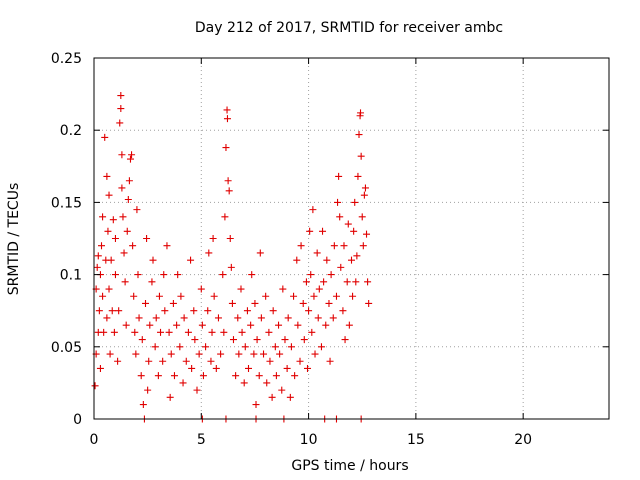 Image resolution: width=640 pixels, height=480 pixels. Describe the element at coordinates (201, 440) in the screenshot. I see `x-tick-label: 5` at that location.